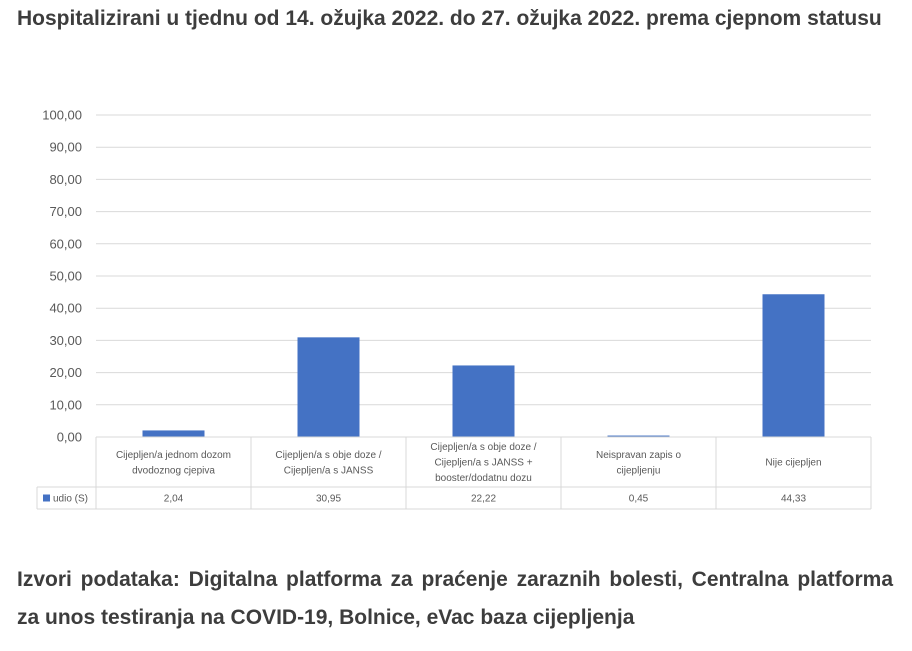 This screenshot has width=912, height=651. What do you see at coordinates (173, 470) in the screenshot?
I see `x-category-label: dvodoznog cjepiva` at bounding box center [173, 470].